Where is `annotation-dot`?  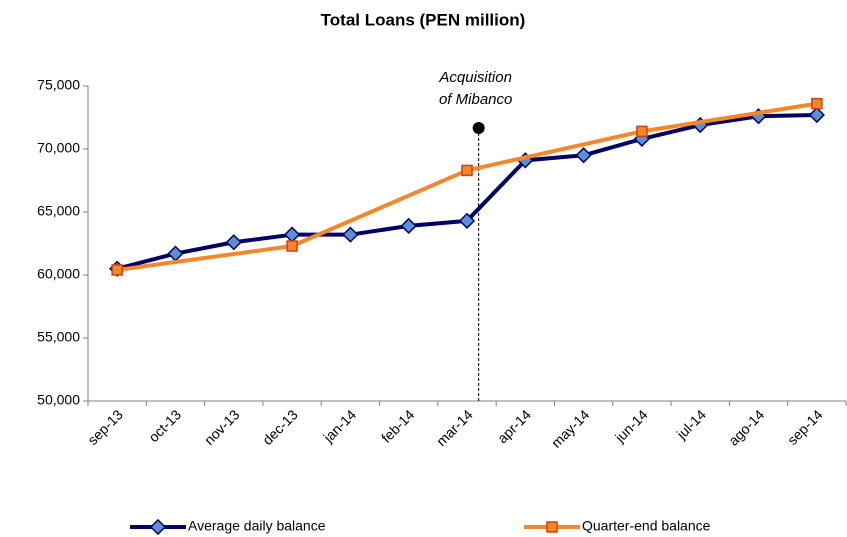
annotation-dot is located at coordinates (478, 128).